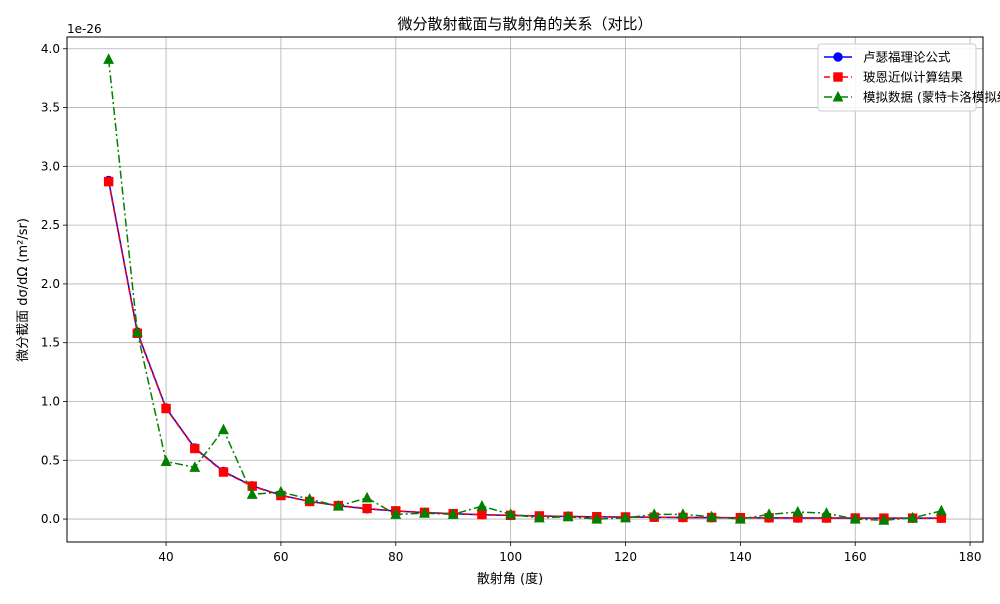 This screenshot has height=604, width=1000. I want to click on y-tick-label: 3.5, so click(50, 108).